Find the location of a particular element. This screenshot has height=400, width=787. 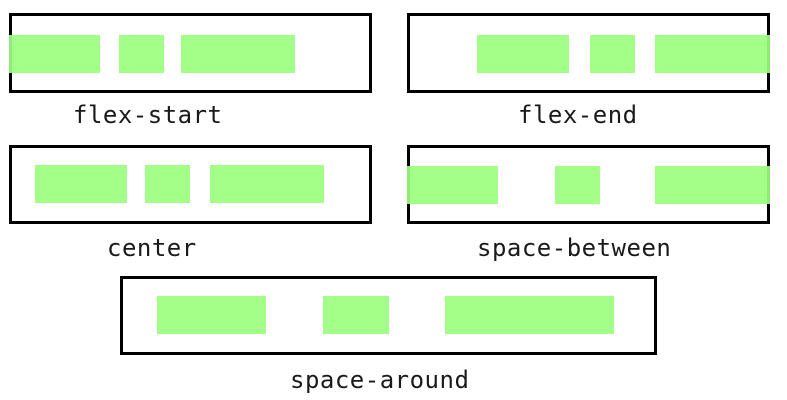

center-label: center is located at coordinates (152, 248).